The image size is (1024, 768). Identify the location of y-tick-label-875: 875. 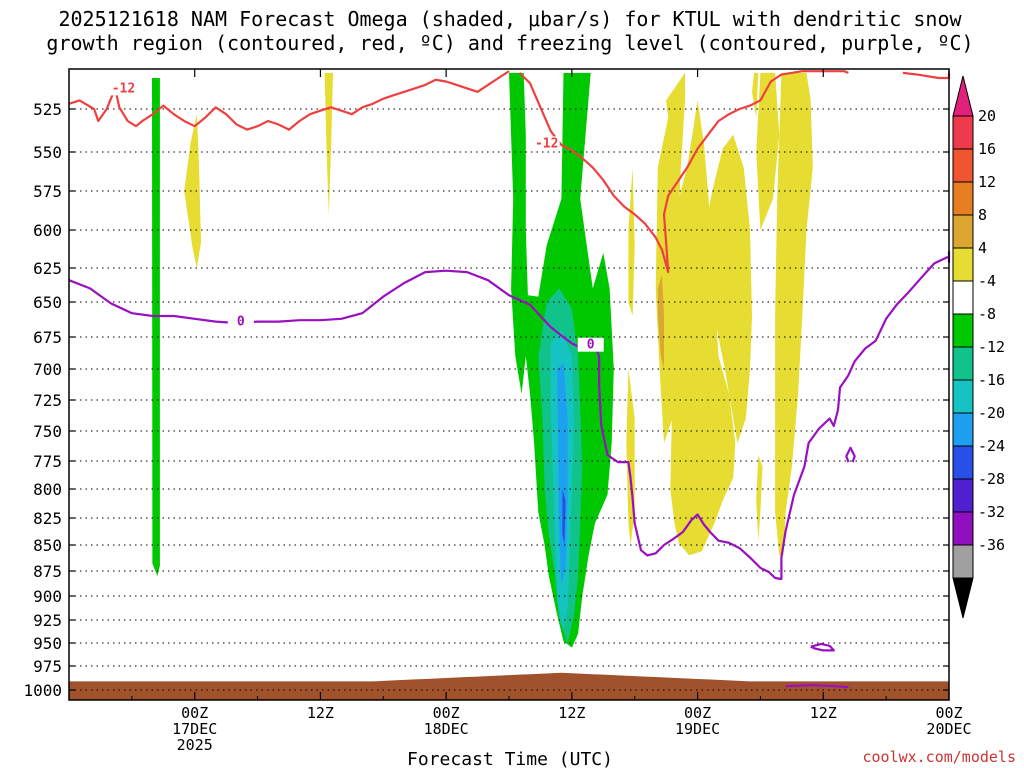
(47, 571).